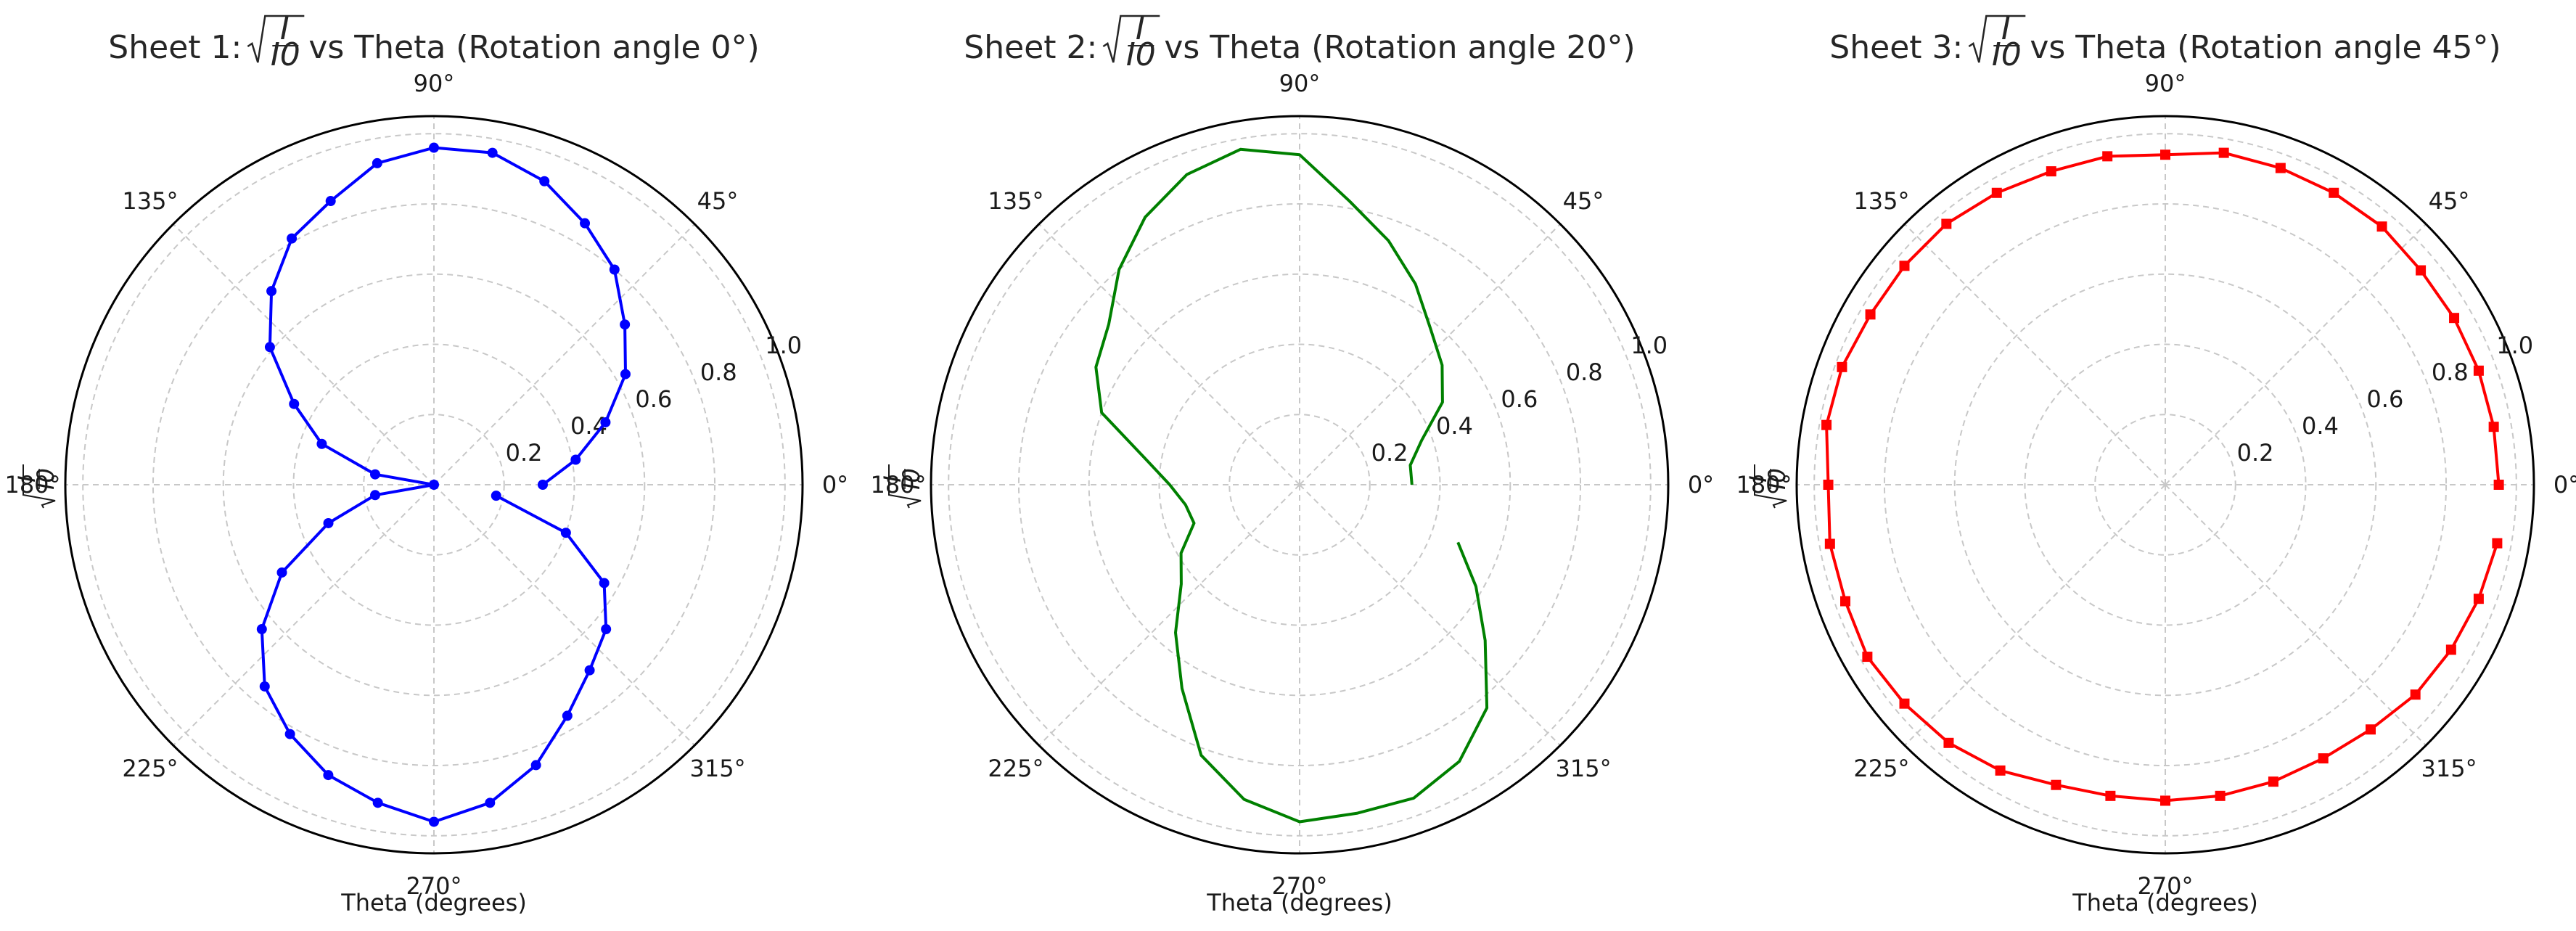 The image size is (2576, 931). What do you see at coordinates (2165, 902) in the screenshot?
I see `x-axis-label: Theta (degrees)` at bounding box center [2165, 902].